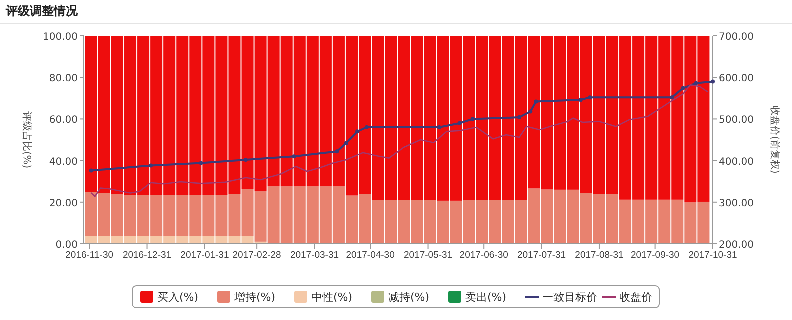  I want to click on y-tick-label: 40.00, so click(63, 162).